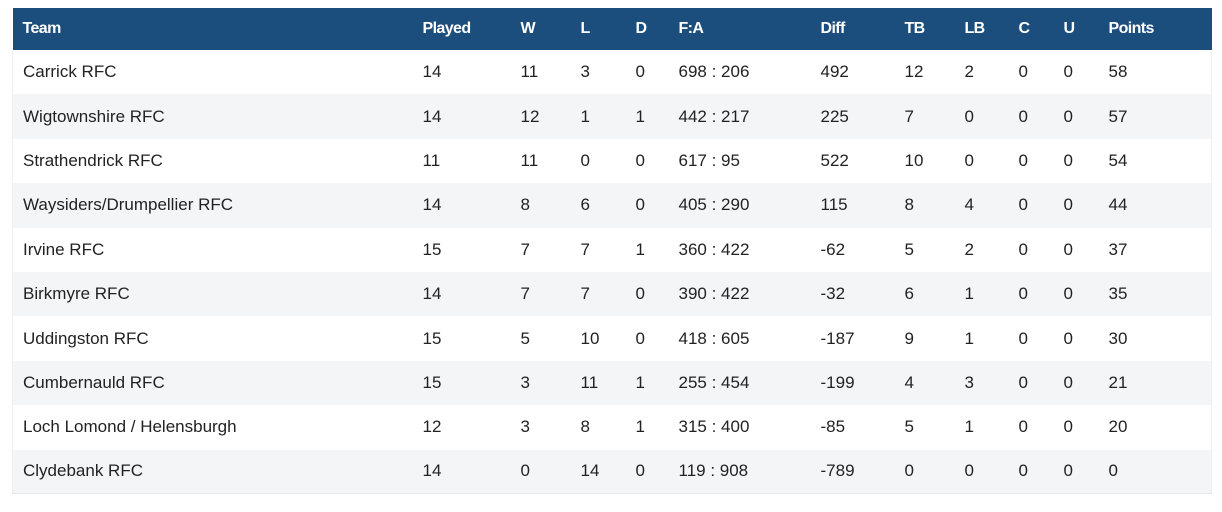 The height and width of the screenshot is (512, 1222). I want to click on header-drawn: D, so click(641, 28).